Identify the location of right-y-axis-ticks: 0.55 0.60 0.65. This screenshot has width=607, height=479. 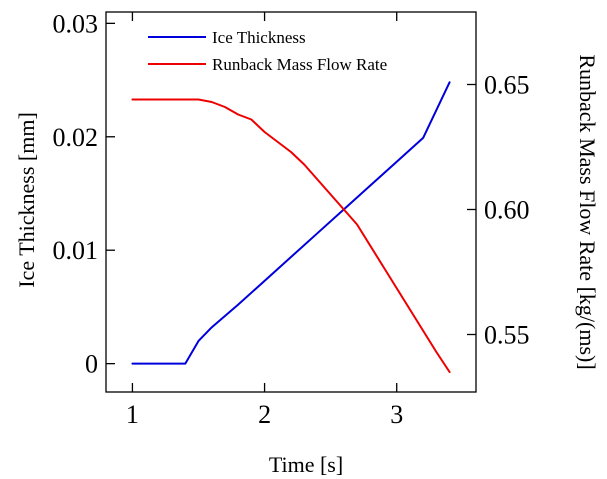
(498, 210).